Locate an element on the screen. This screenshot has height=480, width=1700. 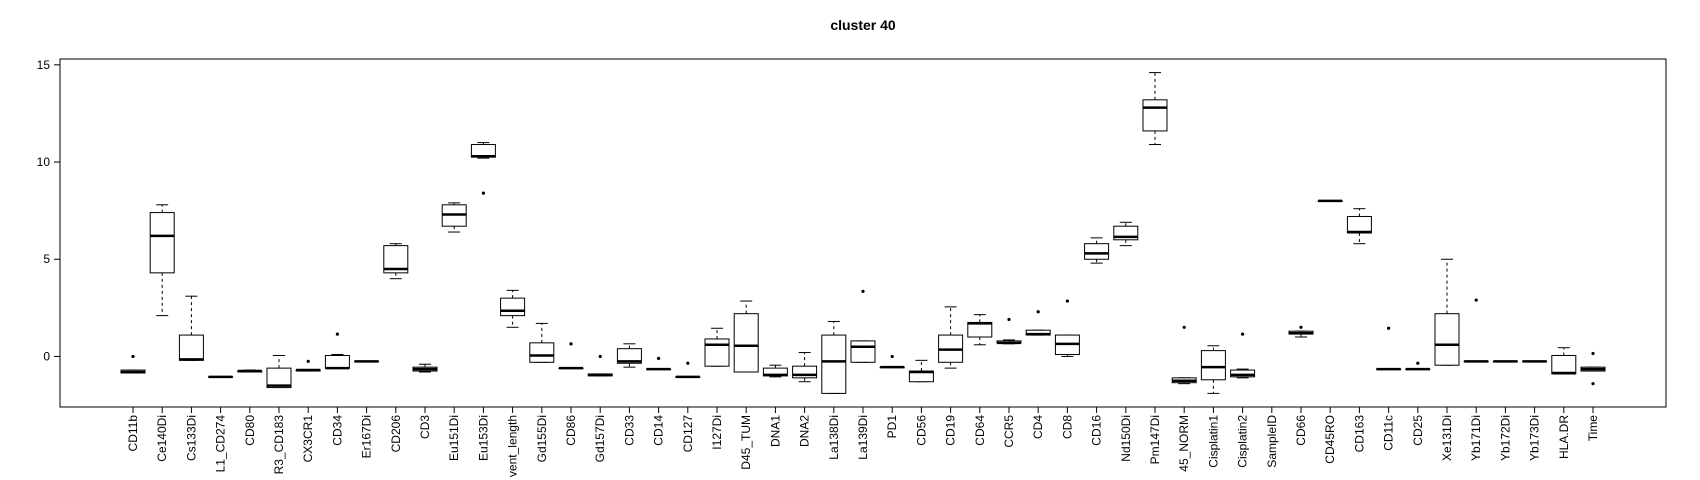
x-tick-label: CD4 is located at coordinates (1038, 427).